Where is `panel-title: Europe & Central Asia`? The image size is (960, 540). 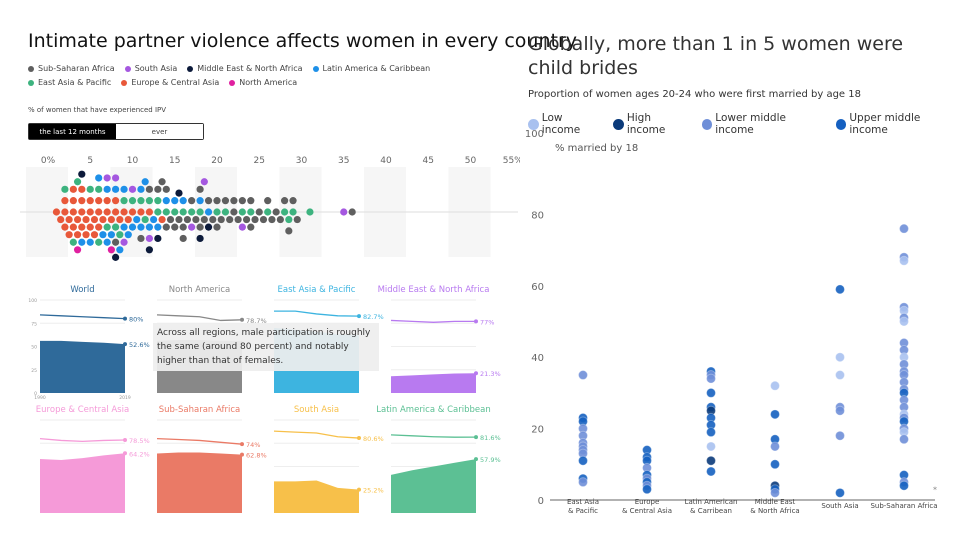 panel-title: Europe & Central Asia is located at coordinates (82, 410).